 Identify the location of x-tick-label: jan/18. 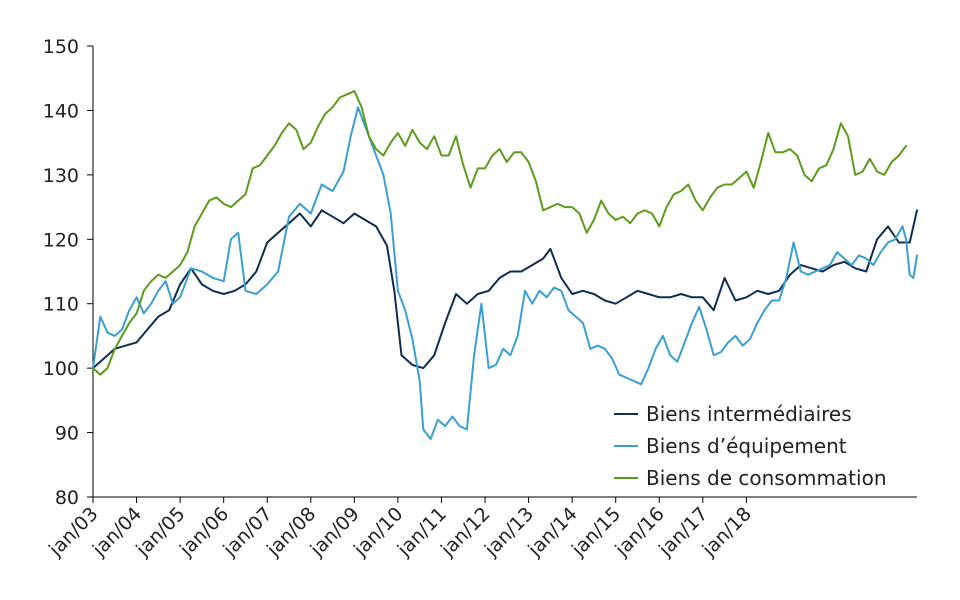
(727, 532).